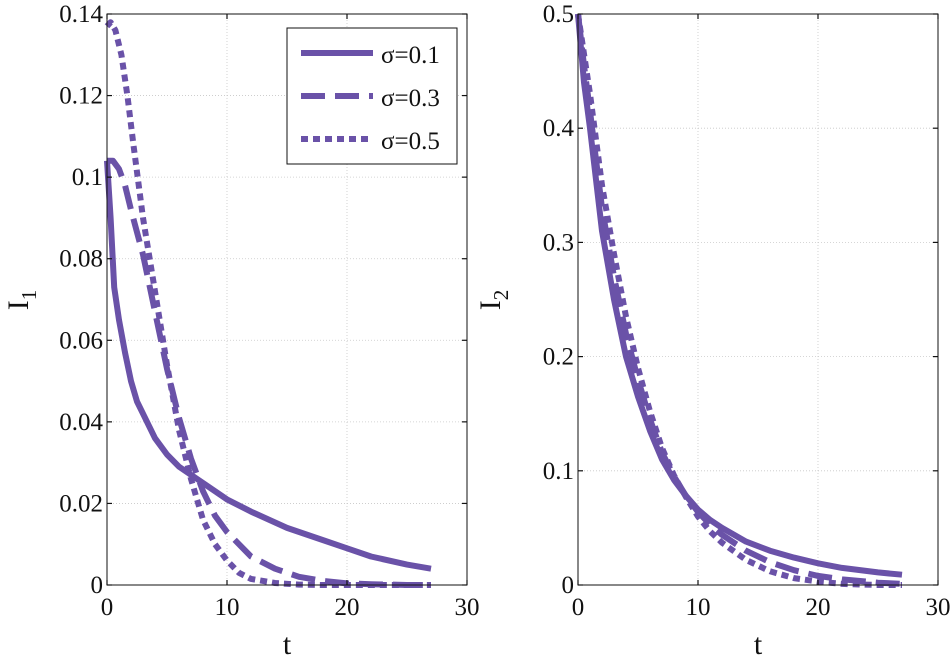 The height and width of the screenshot is (660, 950). What do you see at coordinates (493, 300) in the screenshot?
I see `y-axis-label: I2` at bounding box center [493, 300].